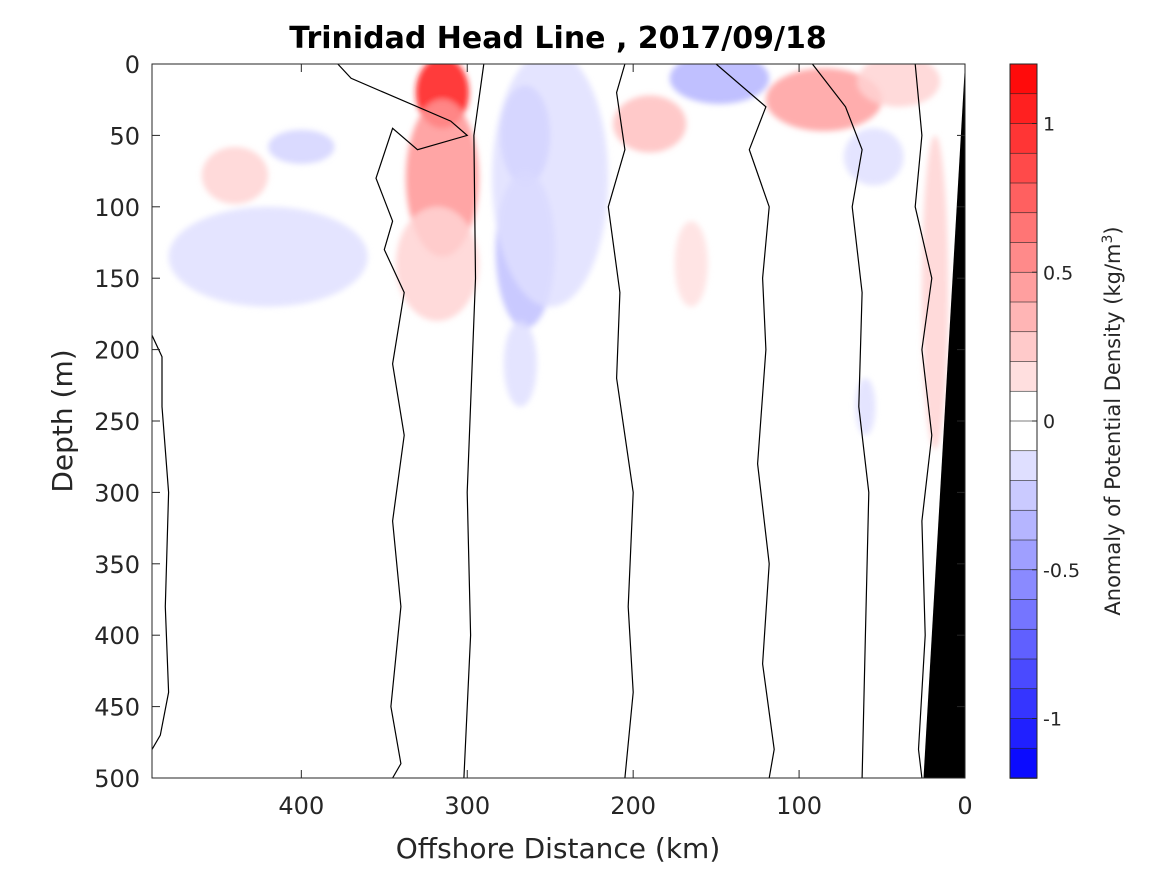 The height and width of the screenshot is (880, 1167). What do you see at coordinates (117, 708) in the screenshot?
I see `y-tick-label: 450` at bounding box center [117, 708].